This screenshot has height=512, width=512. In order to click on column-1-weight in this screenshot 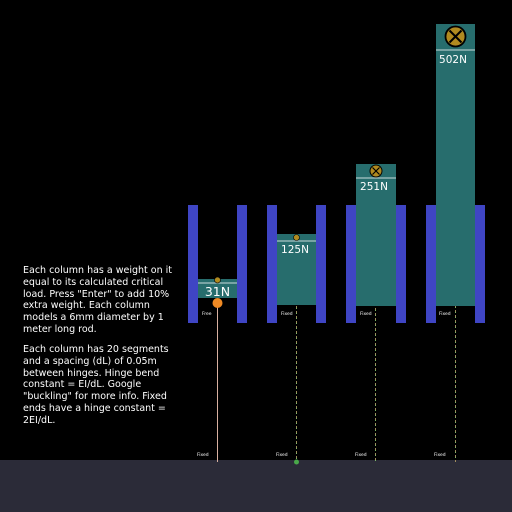, I will do `click(217, 288)`.